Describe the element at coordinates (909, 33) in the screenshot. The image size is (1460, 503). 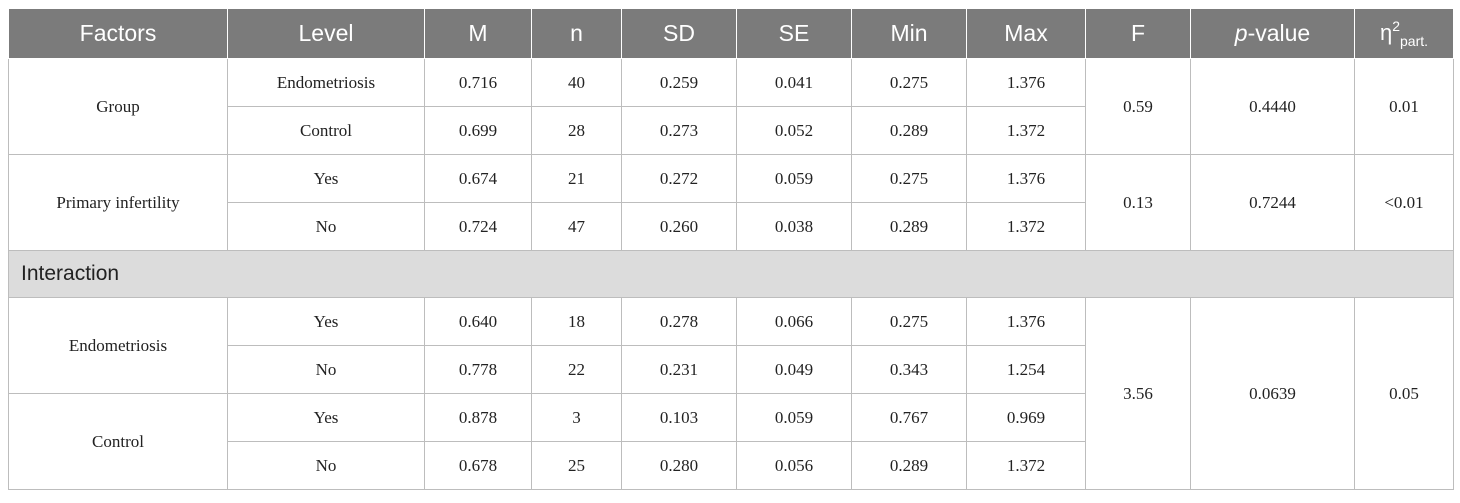
I see `header-min: Min` at that location.